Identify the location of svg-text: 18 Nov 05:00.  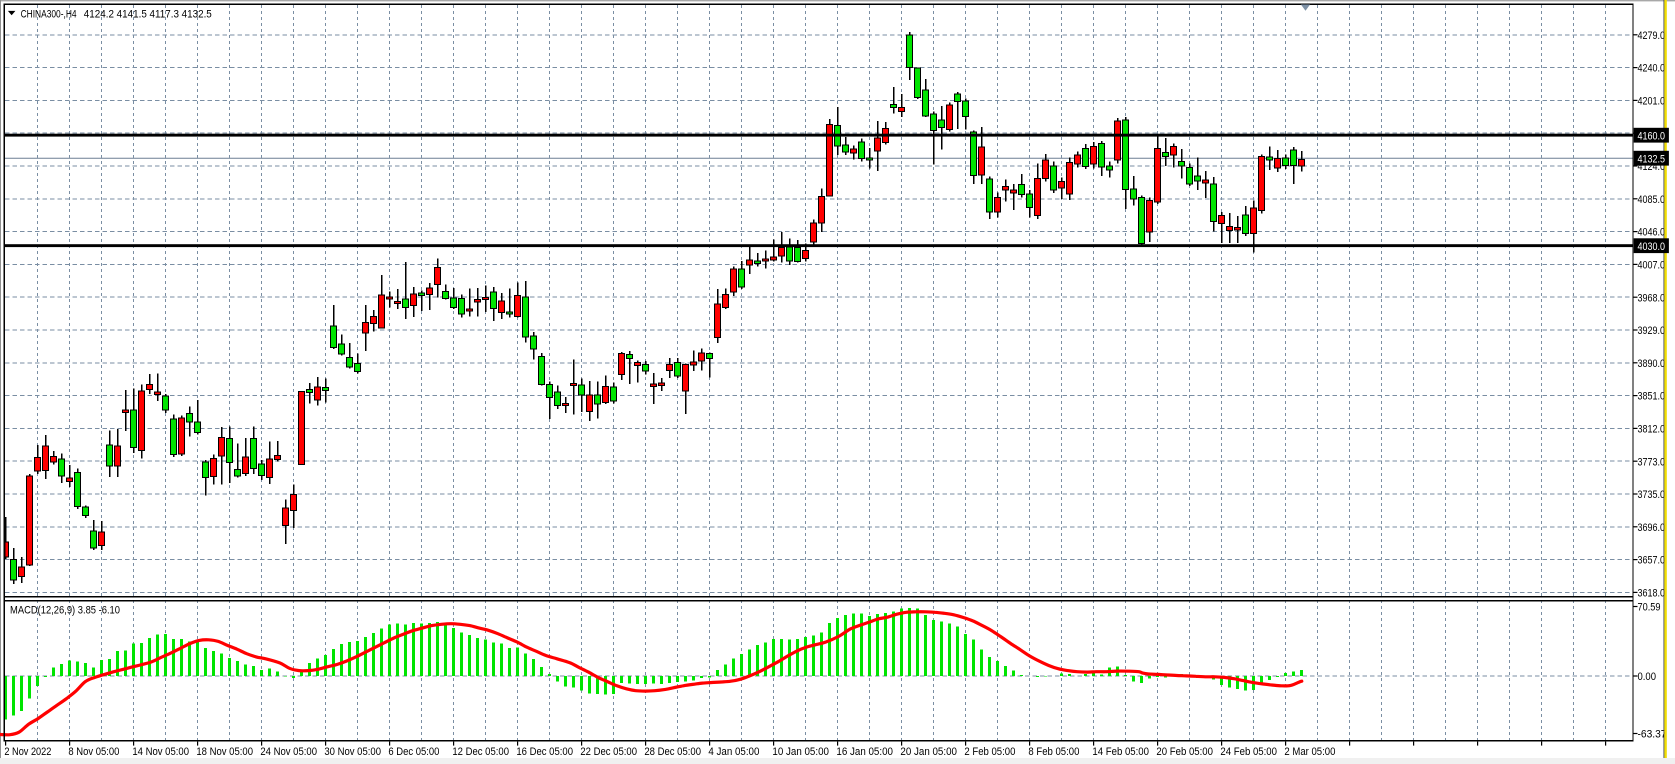
(224, 752).